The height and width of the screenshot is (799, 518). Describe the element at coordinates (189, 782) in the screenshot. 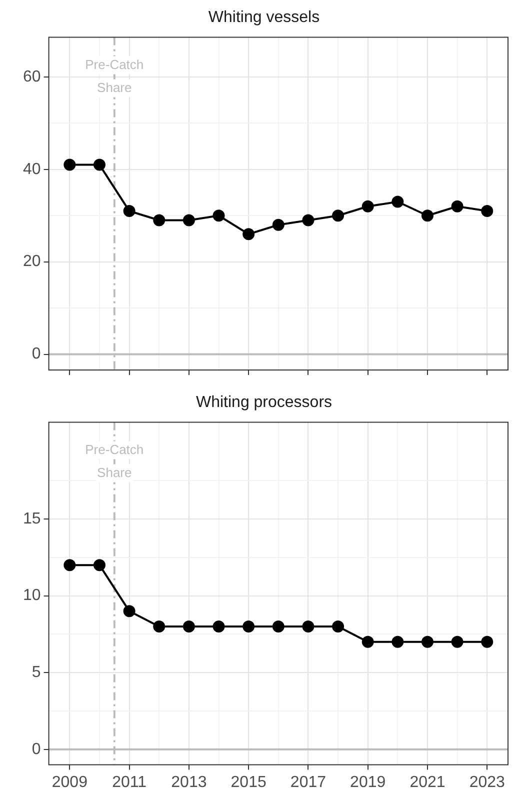

I see `x-tick-label: 2013` at that location.